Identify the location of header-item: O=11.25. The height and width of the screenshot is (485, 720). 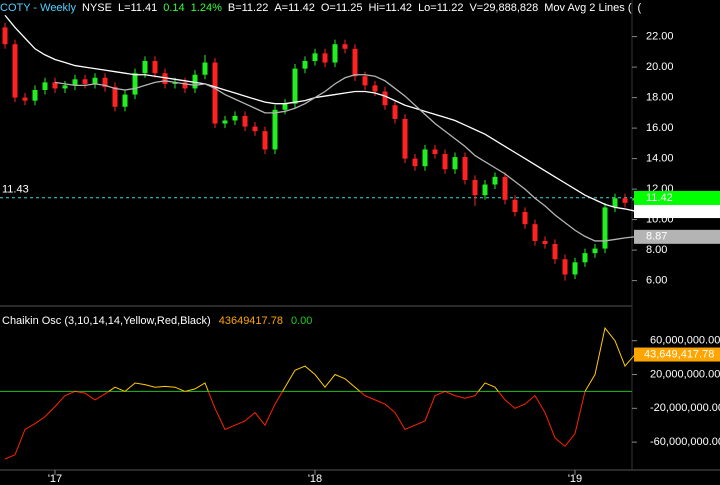
(341, 8).